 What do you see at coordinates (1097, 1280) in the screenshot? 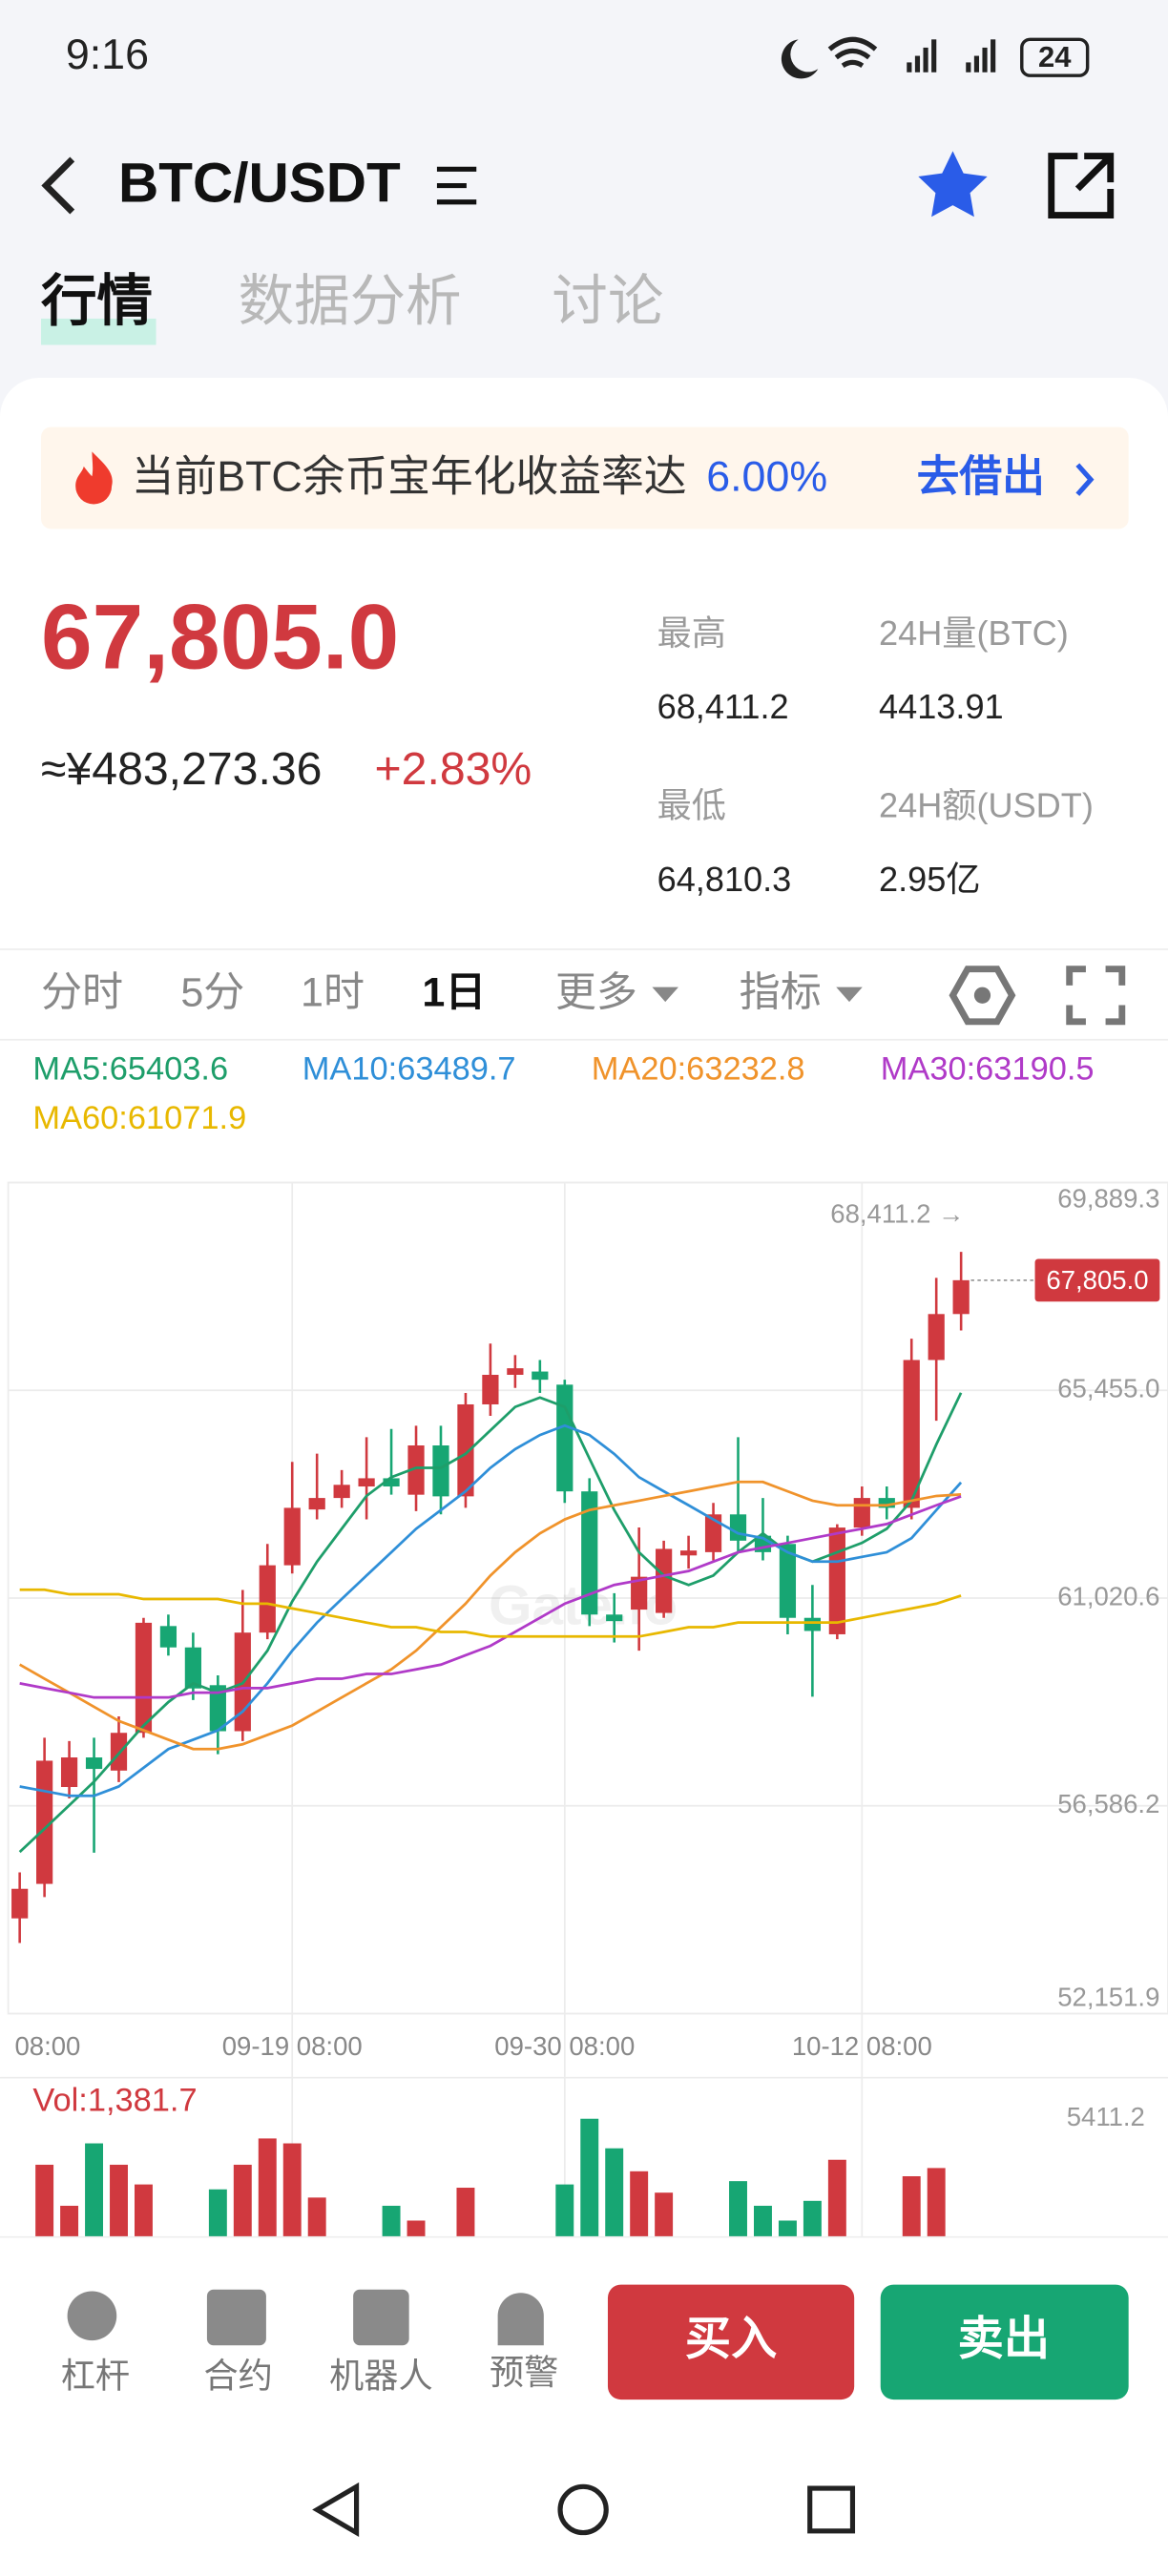
I see `last-price-label: 67,805.0` at bounding box center [1097, 1280].